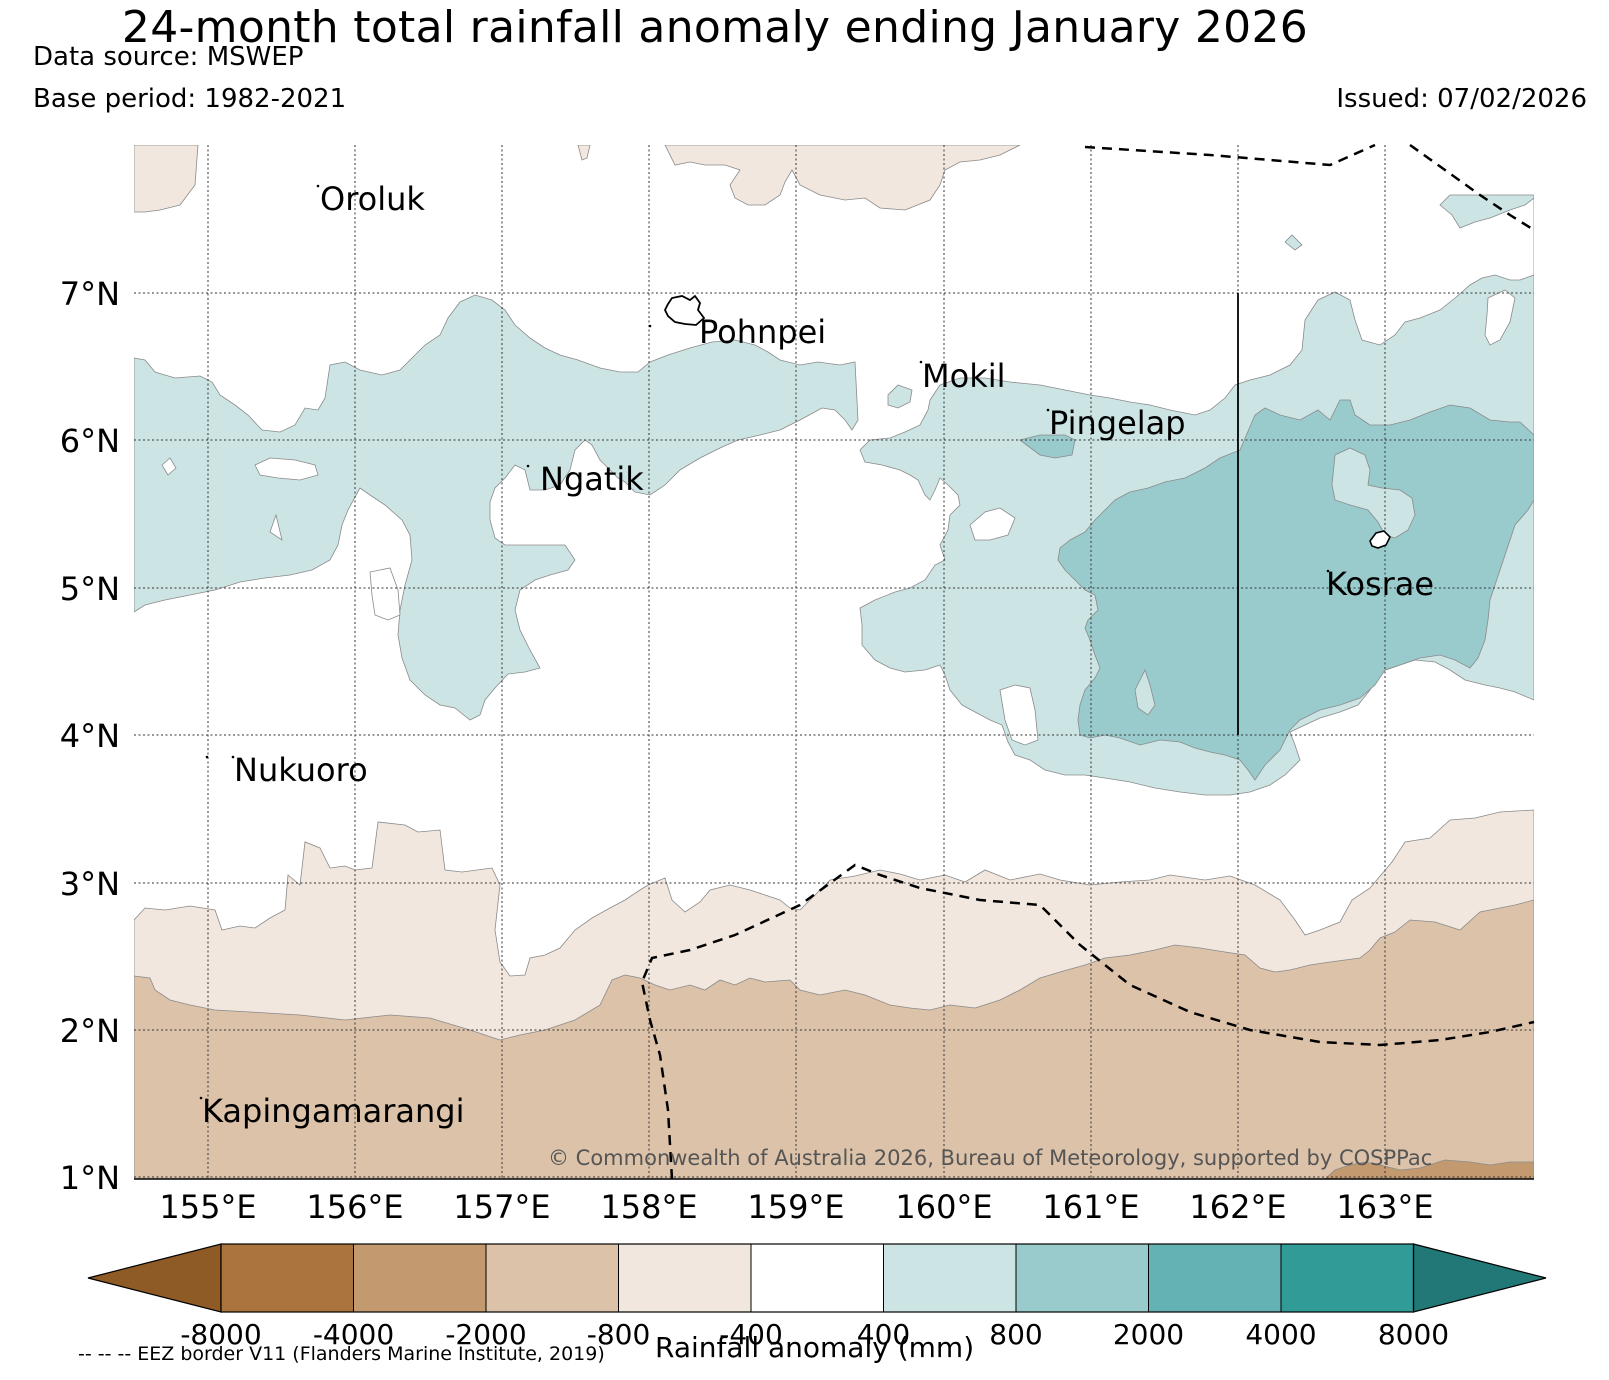 This screenshot has height=1380, width=1609. I want to click on colorbar-tick: -4000, so click(353, 1334).